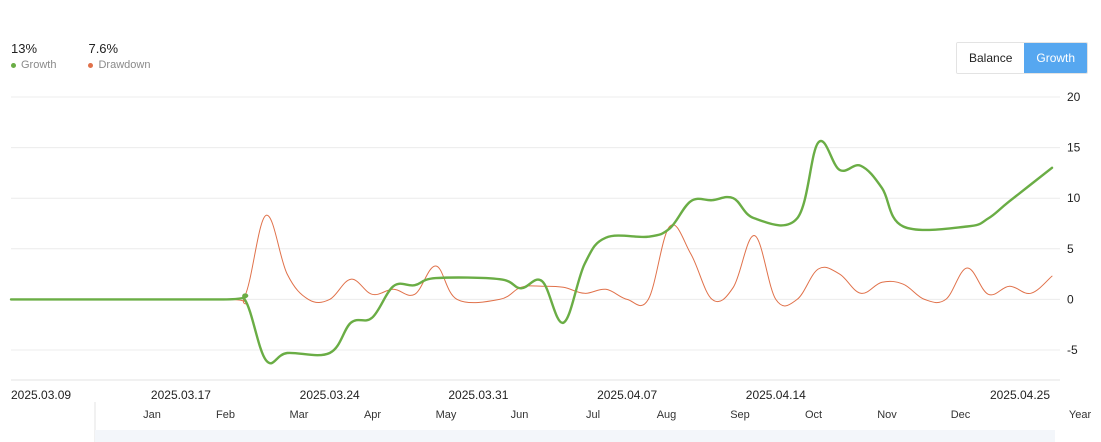 The width and height of the screenshot is (1101, 442). Describe the element at coordinates (478, 395) in the screenshot. I see `x-tick-label: 2025.03.31` at that location.